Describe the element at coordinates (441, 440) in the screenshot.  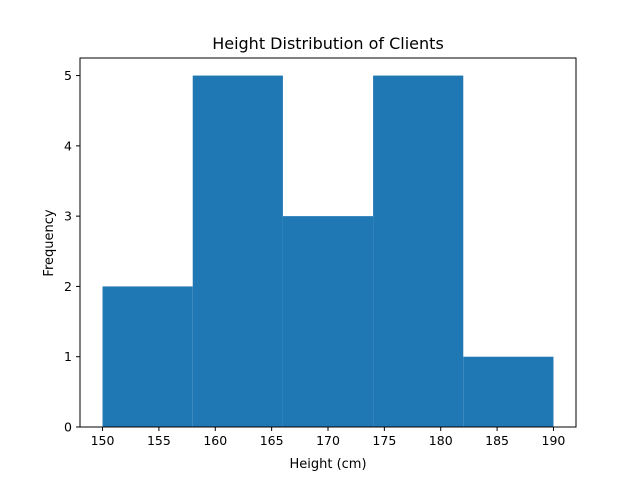
I see `x-tick-label-6: 180` at that location.